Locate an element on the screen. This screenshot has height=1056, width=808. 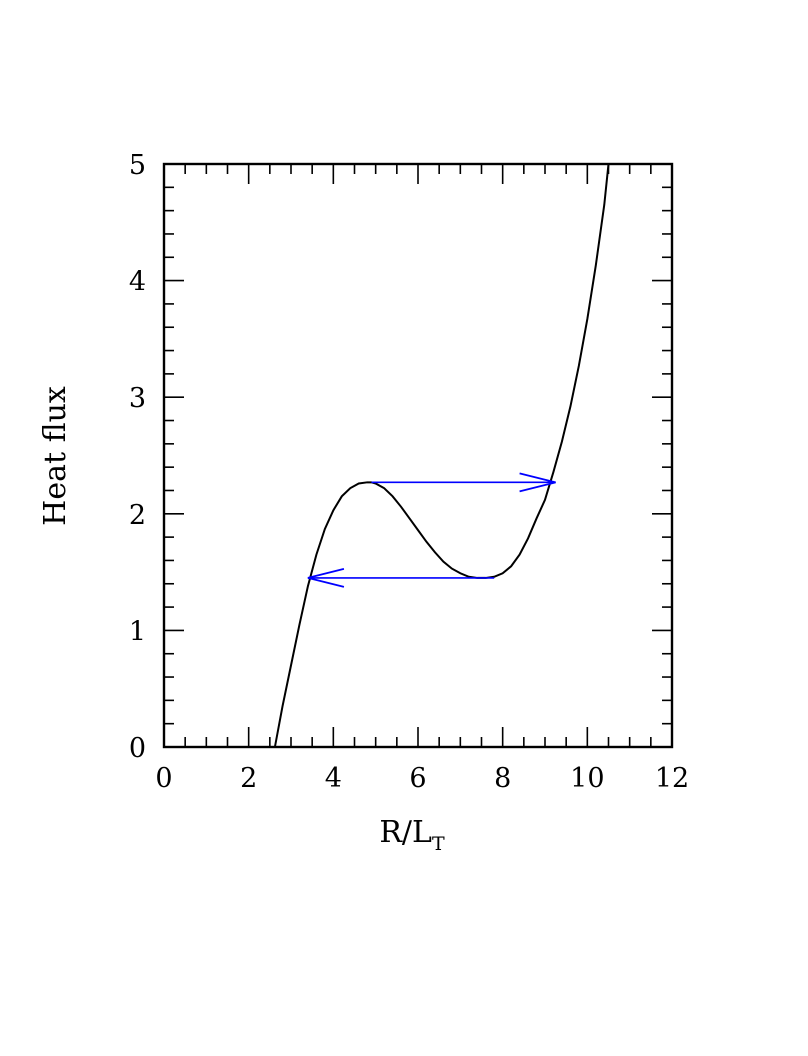
x-tick-label: 2 is located at coordinates (248, 778).